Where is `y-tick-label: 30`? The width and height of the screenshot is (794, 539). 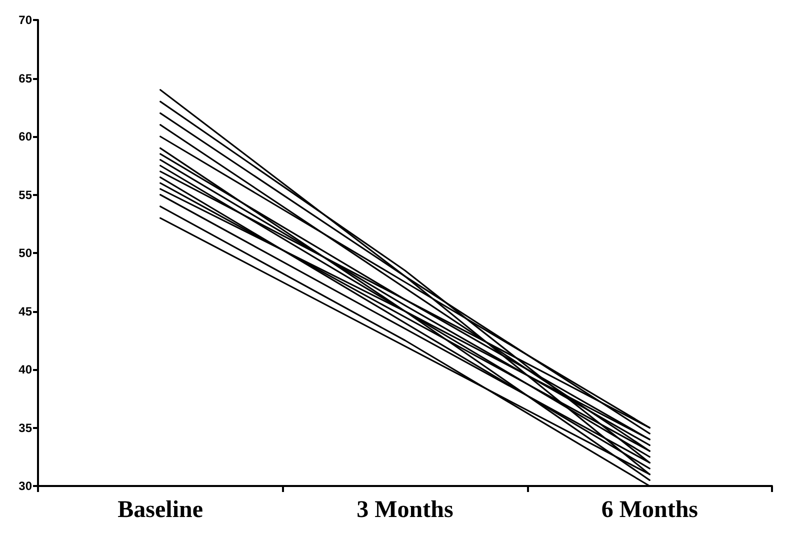 y-tick-label: 30 is located at coordinates (25, 486).